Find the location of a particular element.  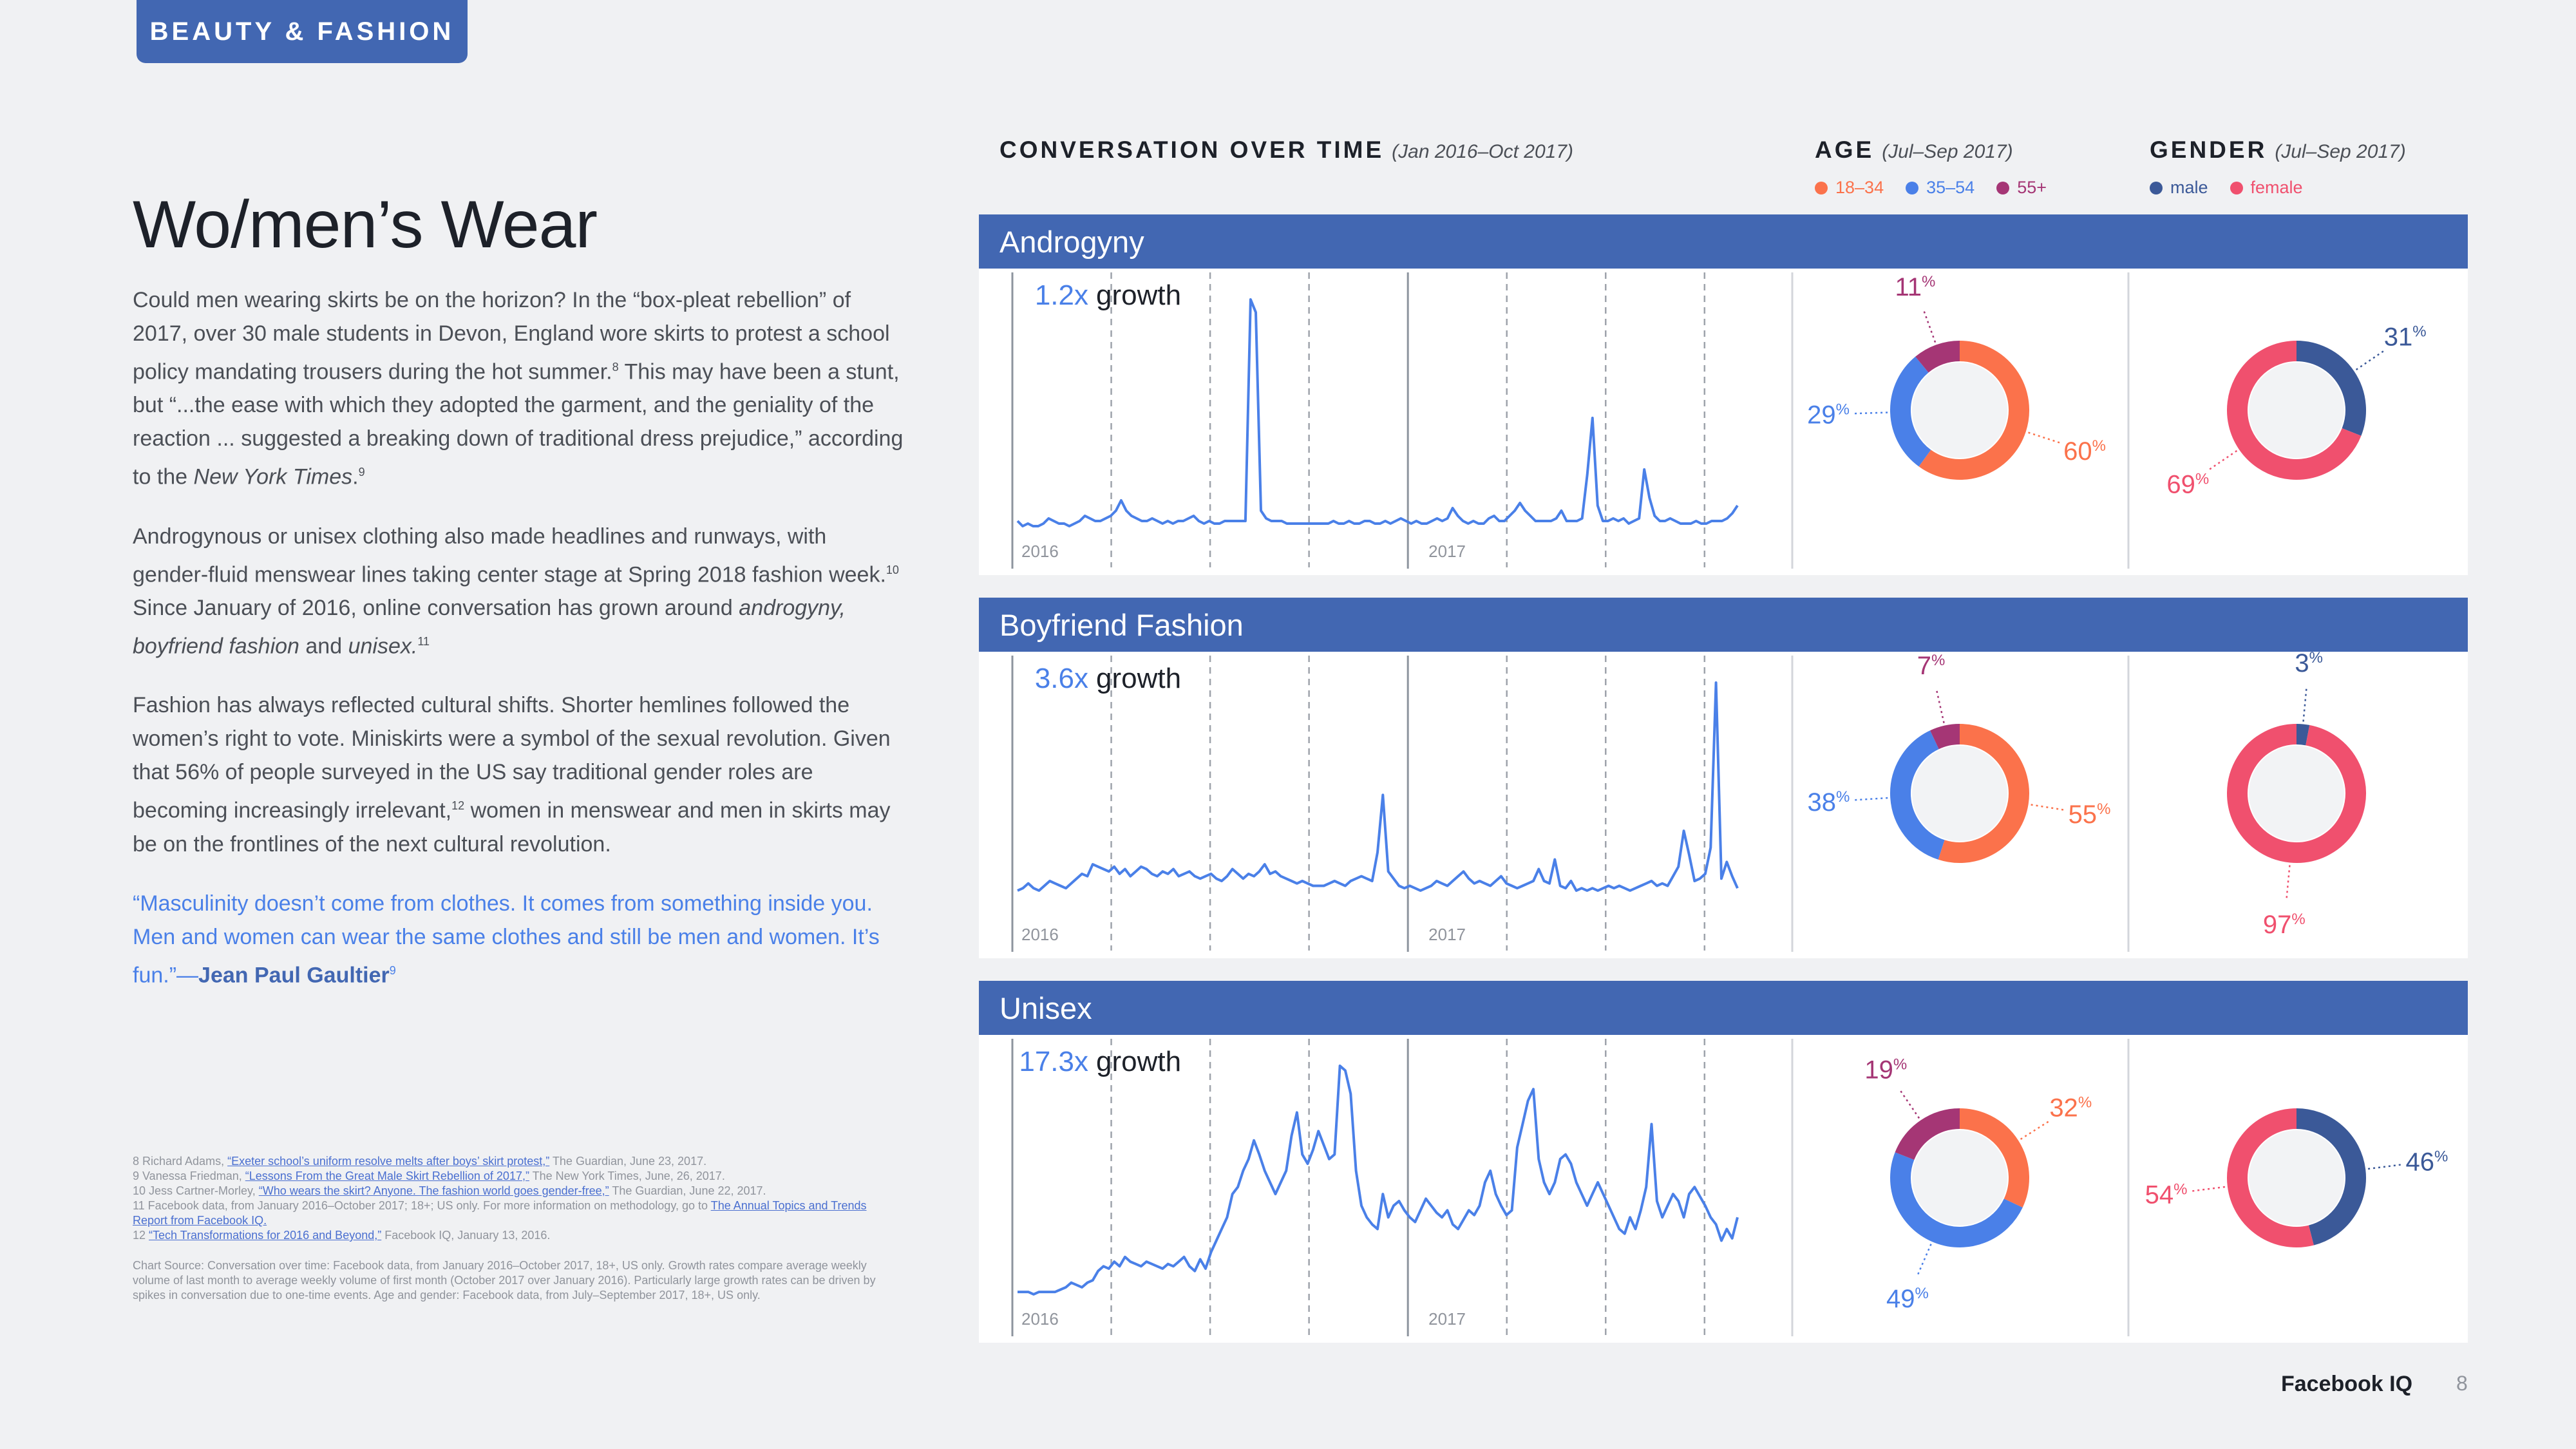

quote-author: Jean Paul Gaultier is located at coordinates (294, 975).